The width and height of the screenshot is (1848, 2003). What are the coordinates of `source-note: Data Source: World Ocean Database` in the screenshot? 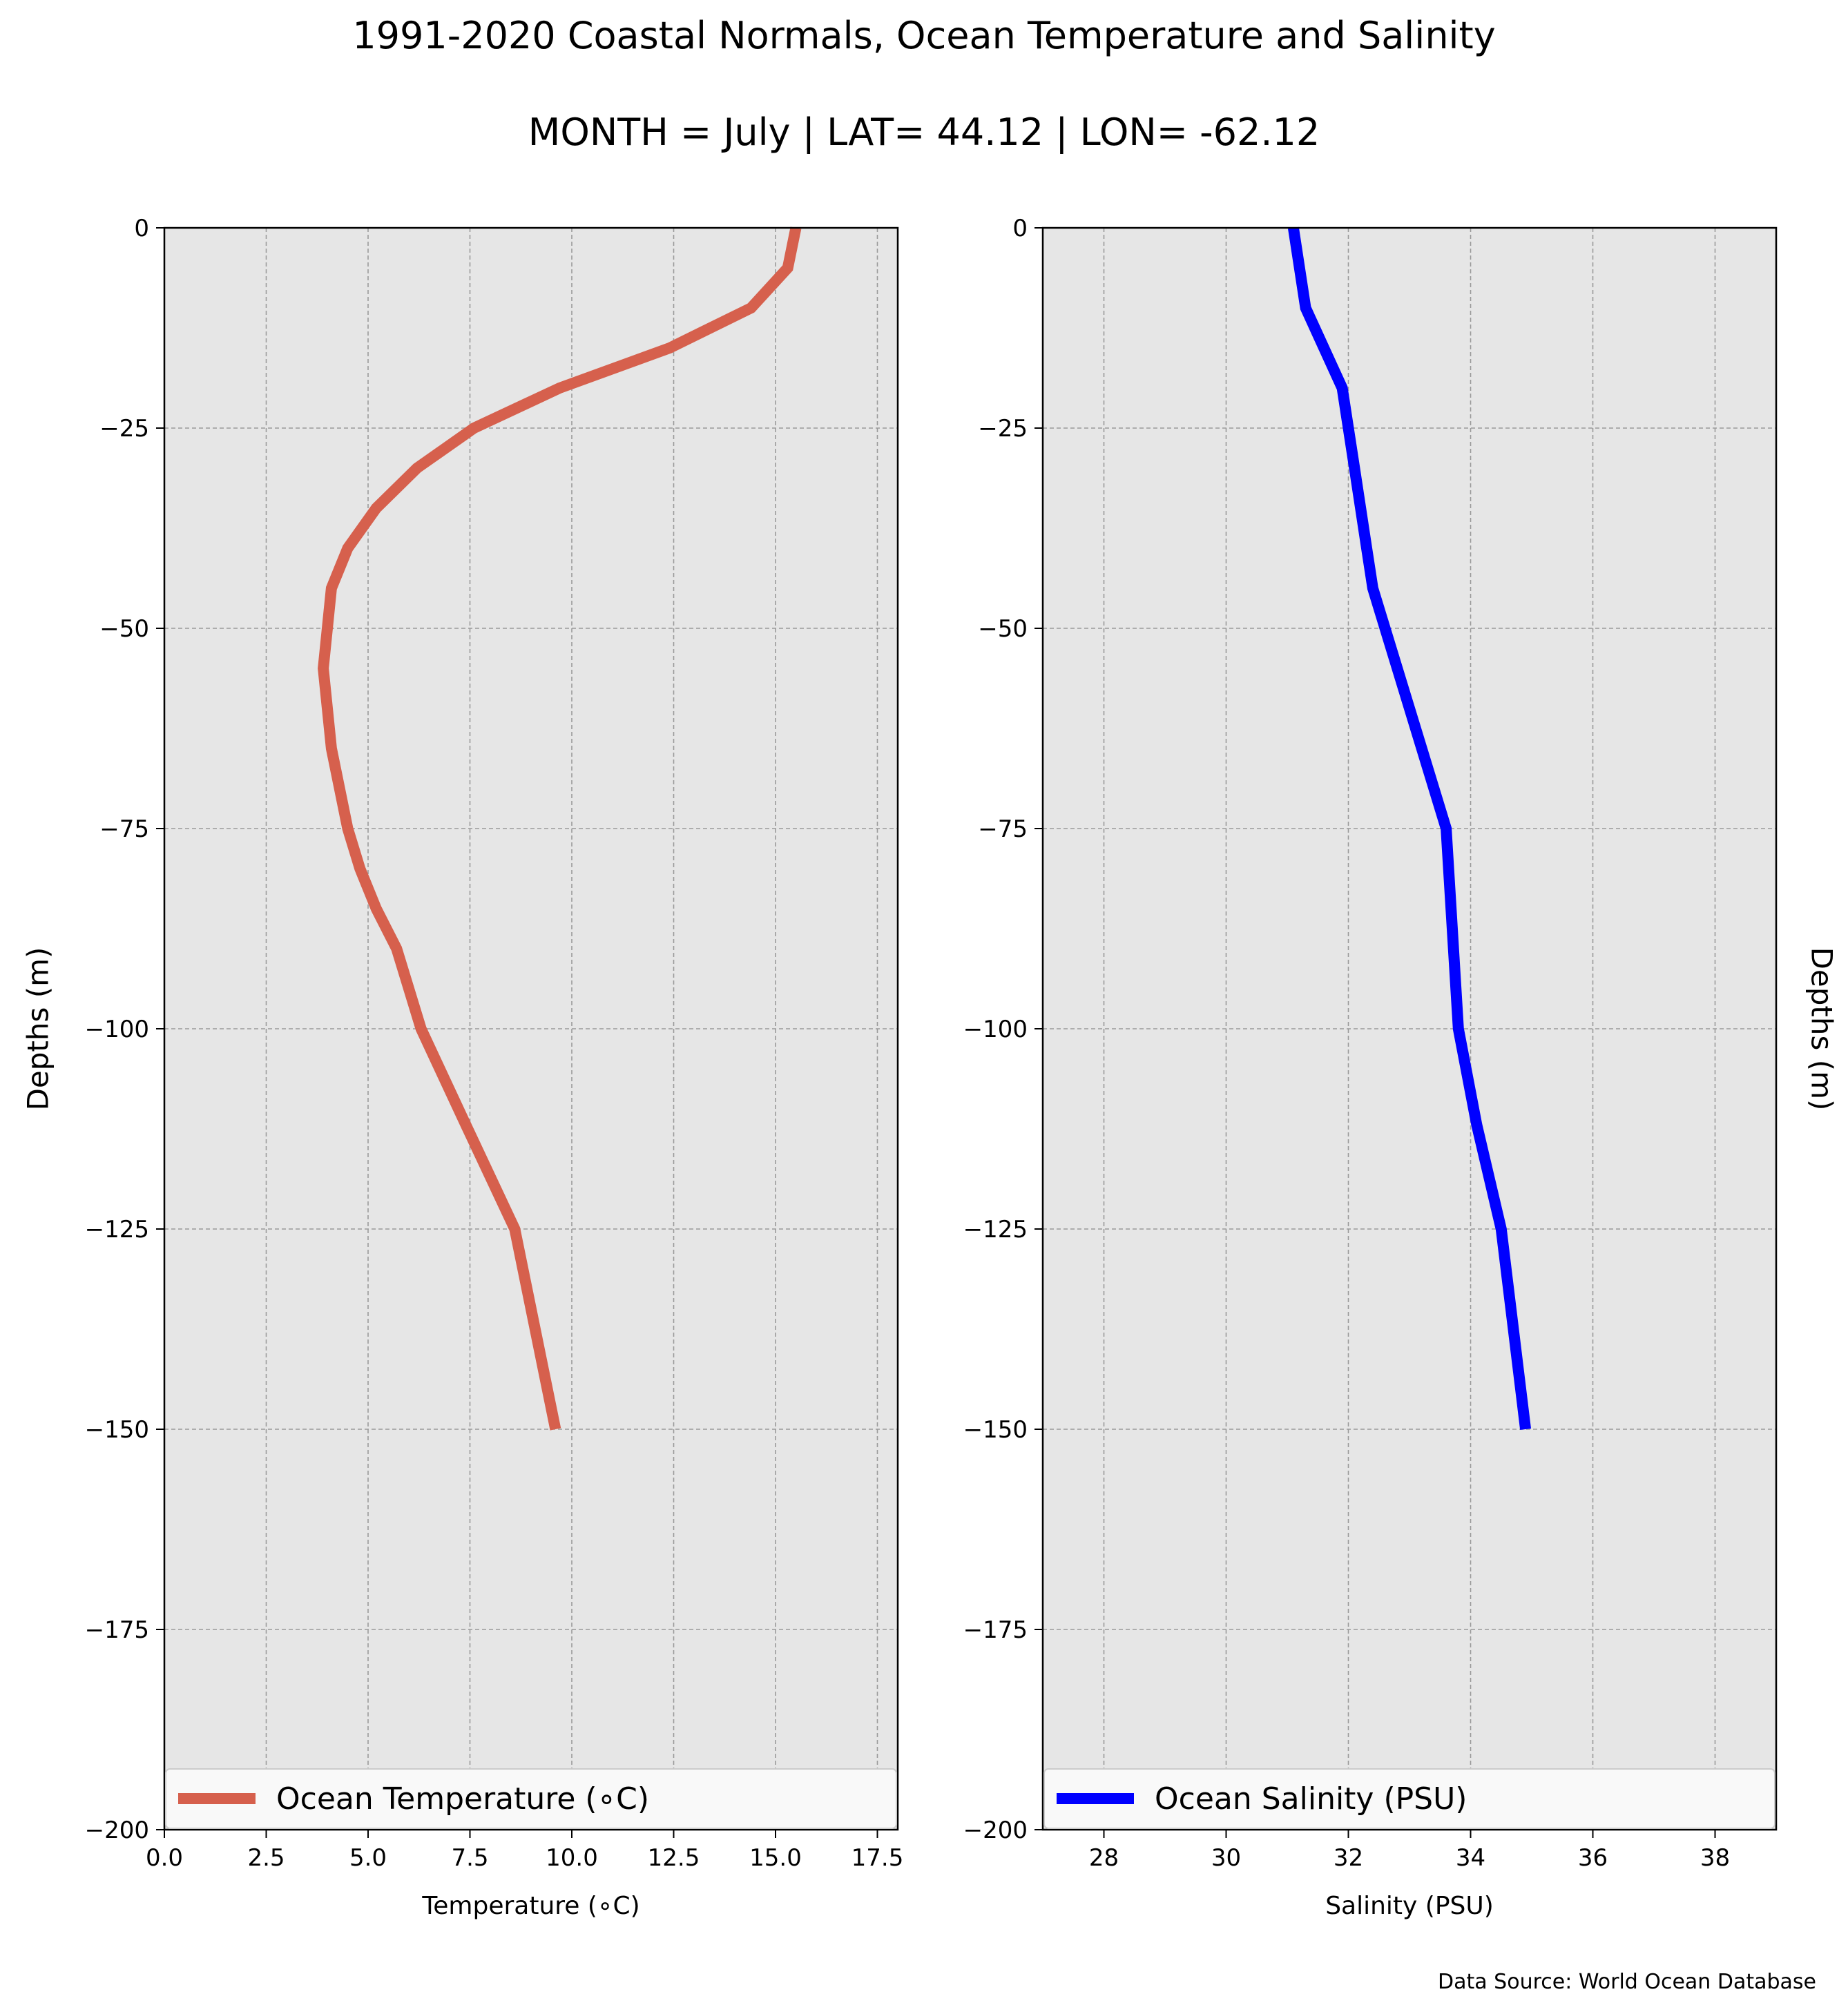 It's located at (1627, 1982).